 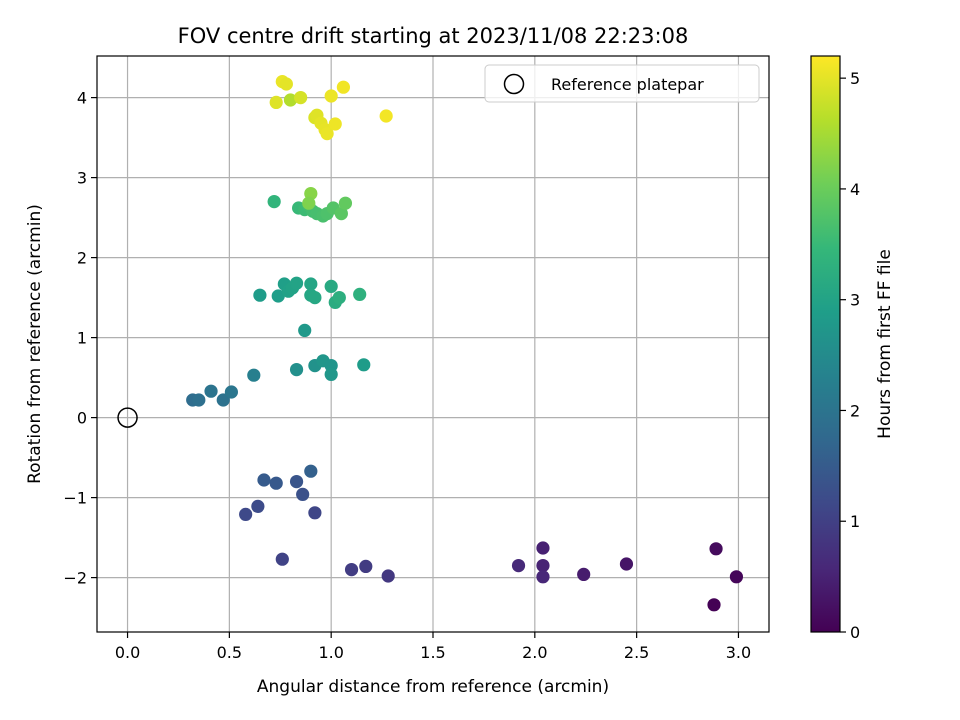 What do you see at coordinates (885, 344) in the screenshot?
I see `colorbar-label: Hours from first FF file` at bounding box center [885, 344].